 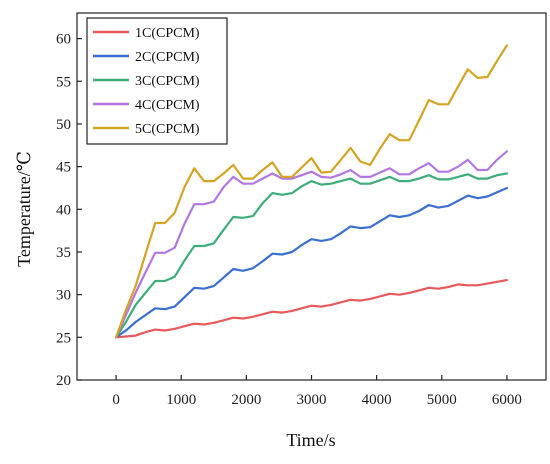 What do you see at coordinates (63, 125) in the screenshot?
I see `y-tick-label: 50` at bounding box center [63, 125].